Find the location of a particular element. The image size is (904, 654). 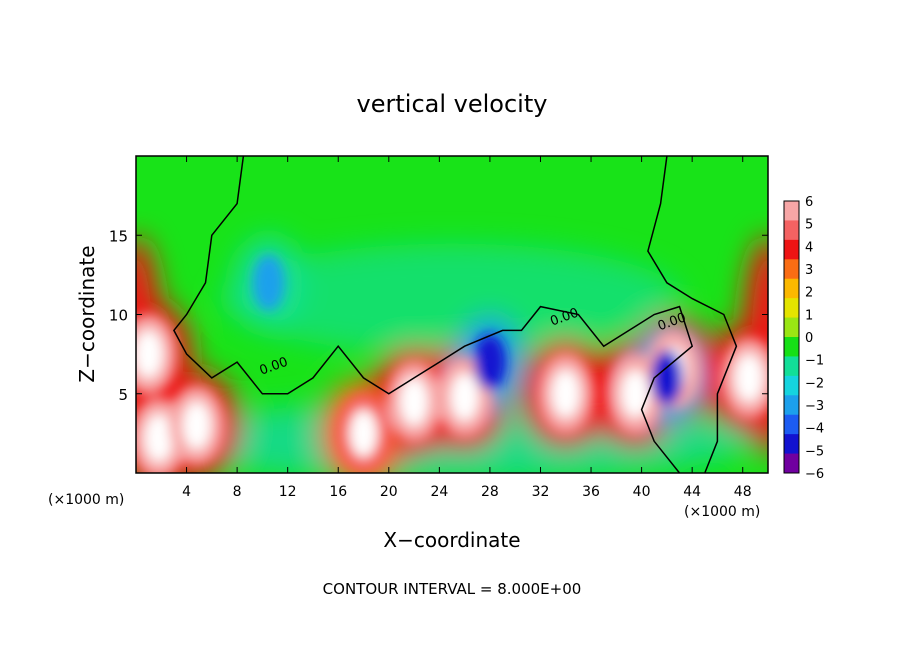

colorbar-label: 1 is located at coordinates (809, 315).